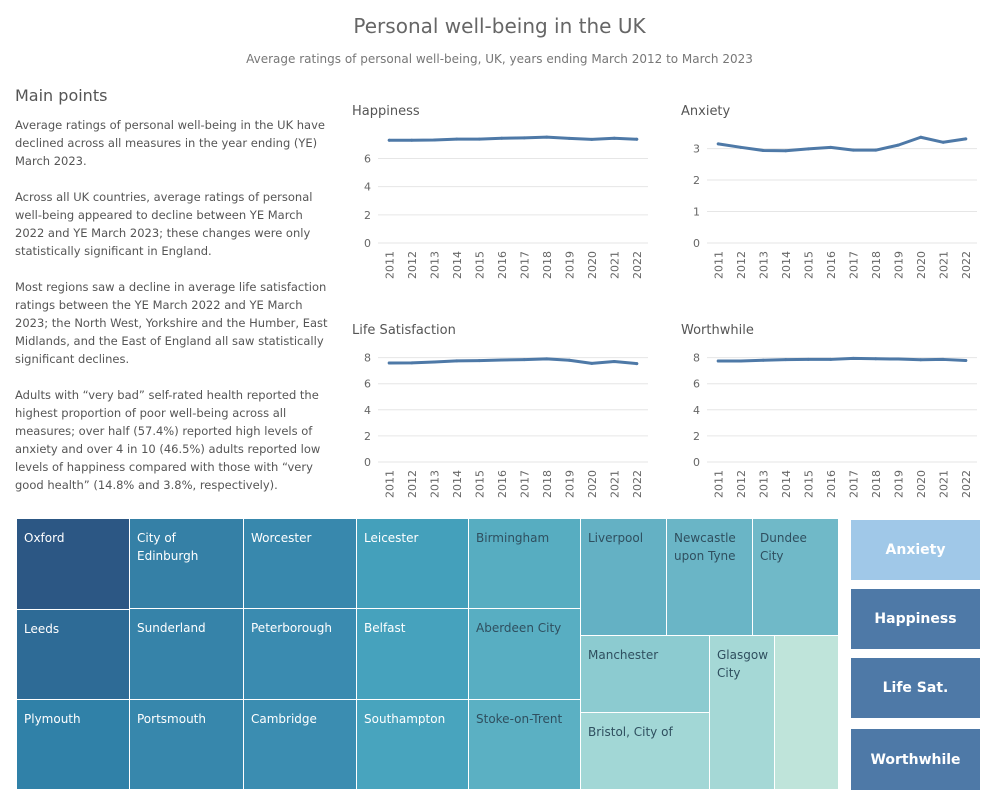  What do you see at coordinates (391, 538) in the screenshot?
I see `treemap-cell-label: Leicester` at bounding box center [391, 538].